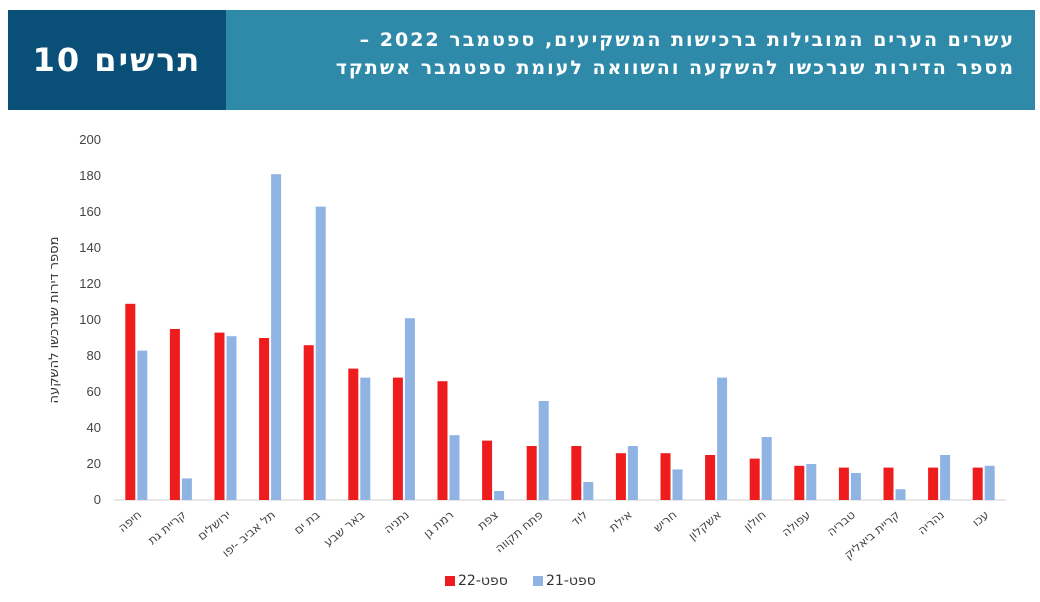  What do you see at coordinates (90, 211) in the screenshot?
I see `y-tick-label: 160` at bounding box center [90, 211].